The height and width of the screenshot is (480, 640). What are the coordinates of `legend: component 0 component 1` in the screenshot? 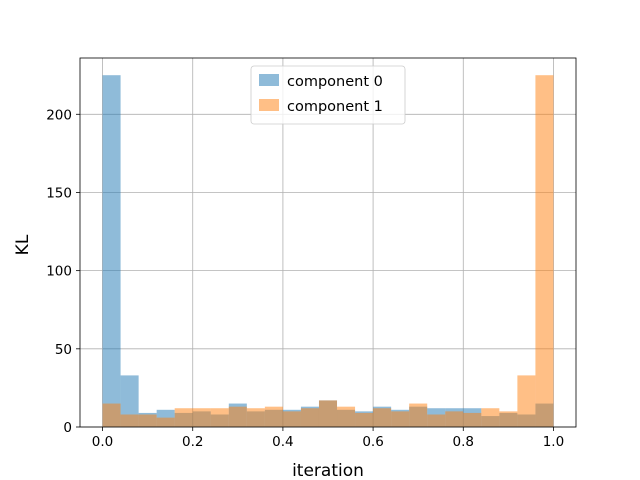 It's located at (328, 95).